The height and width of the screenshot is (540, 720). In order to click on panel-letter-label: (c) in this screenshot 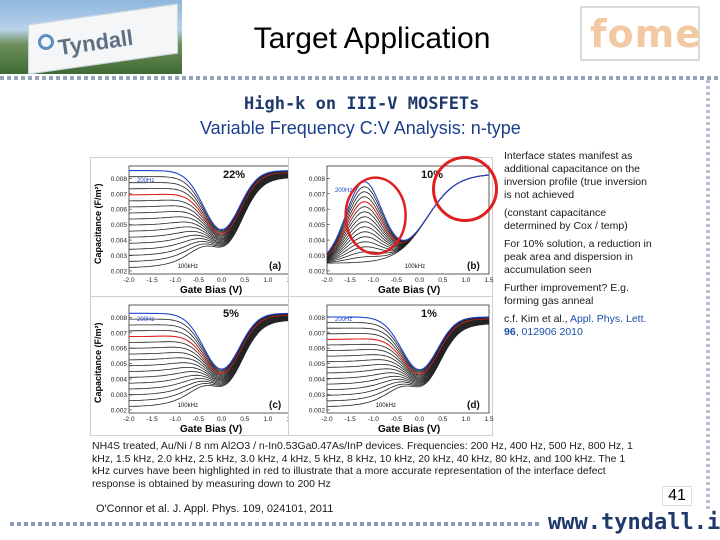, I will do `click(275, 405)`.